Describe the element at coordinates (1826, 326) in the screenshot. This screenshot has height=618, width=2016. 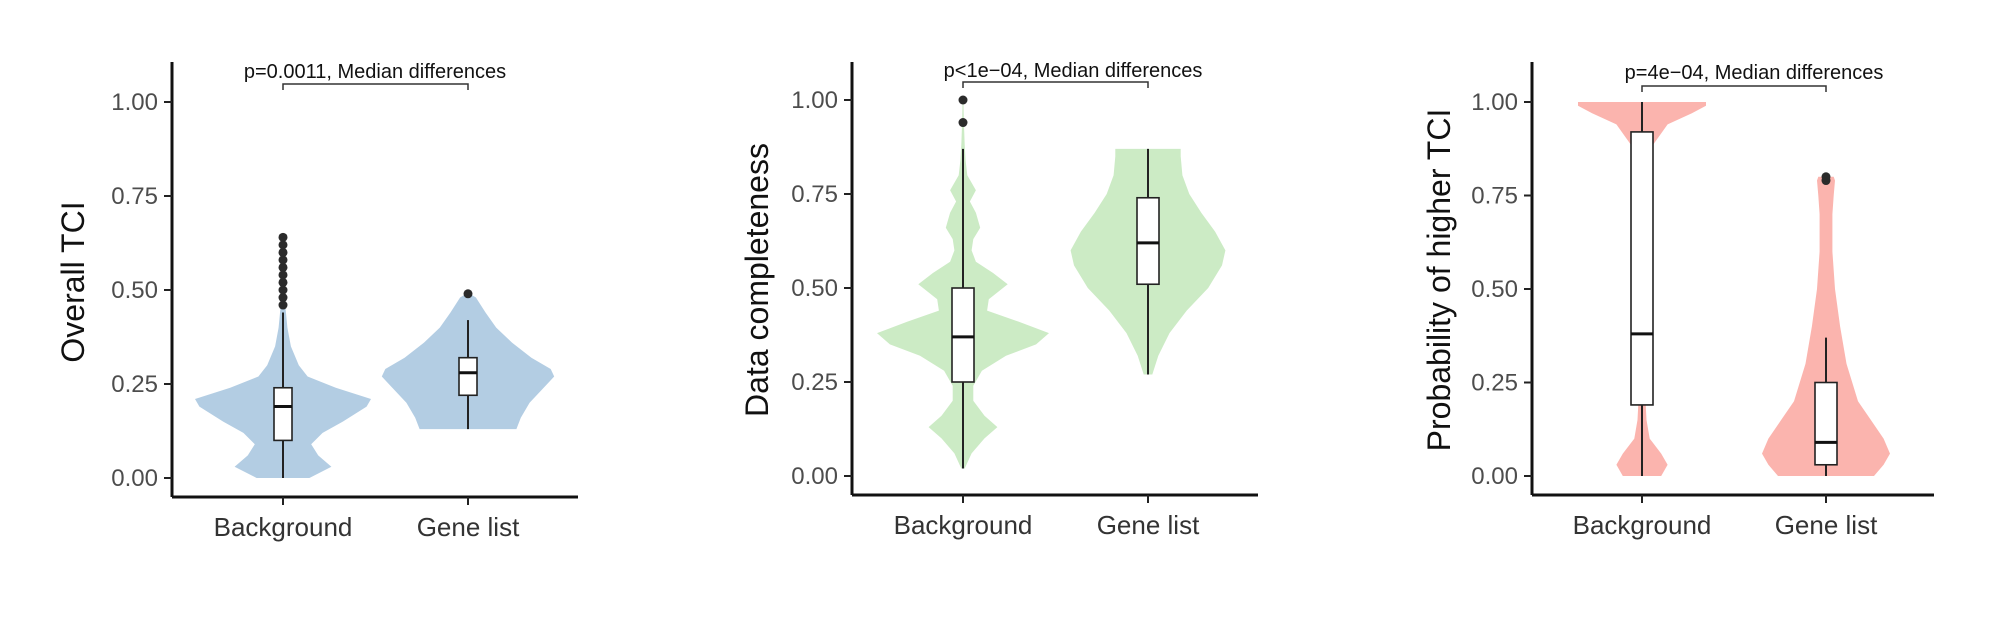
I see `violin-gene-list` at that location.